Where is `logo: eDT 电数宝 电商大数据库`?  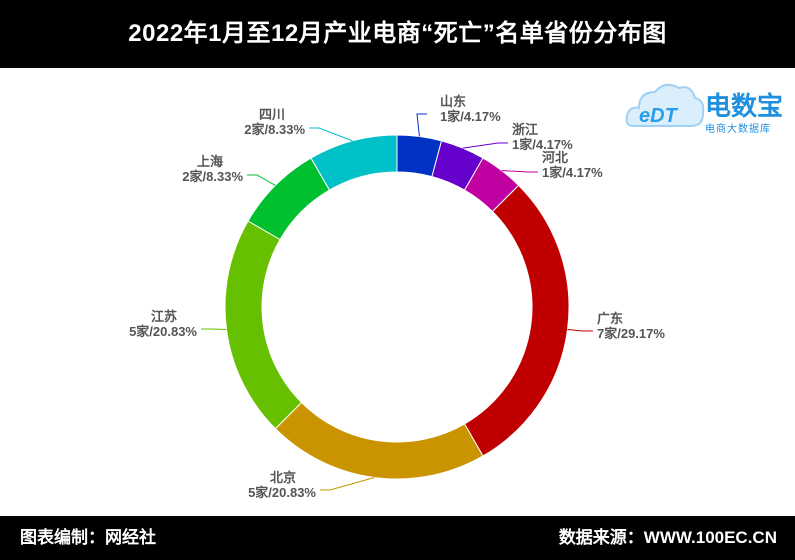 logo: eDT 电数宝 电商大数据库 is located at coordinates (707, 105).